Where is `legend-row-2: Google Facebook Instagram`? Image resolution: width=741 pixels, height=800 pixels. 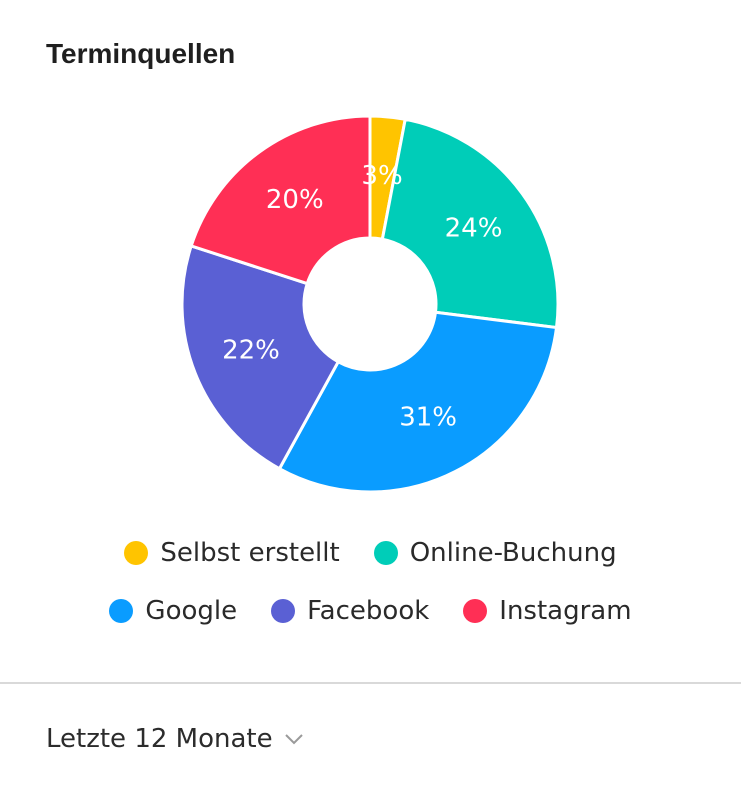 legend-row-2: Google Facebook Instagram is located at coordinates (370, 611).